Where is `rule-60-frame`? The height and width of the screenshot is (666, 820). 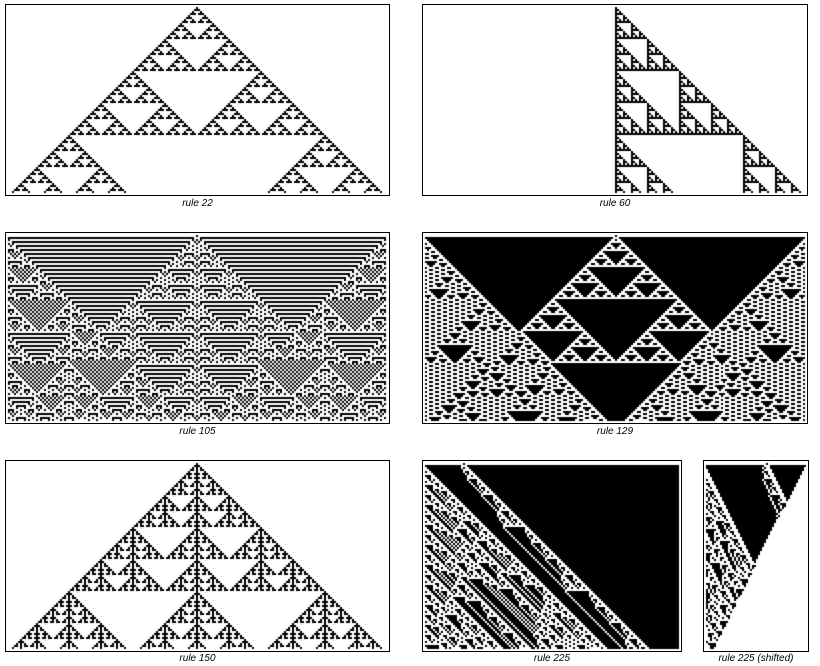
rule-60-frame is located at coordinates (615, 100).